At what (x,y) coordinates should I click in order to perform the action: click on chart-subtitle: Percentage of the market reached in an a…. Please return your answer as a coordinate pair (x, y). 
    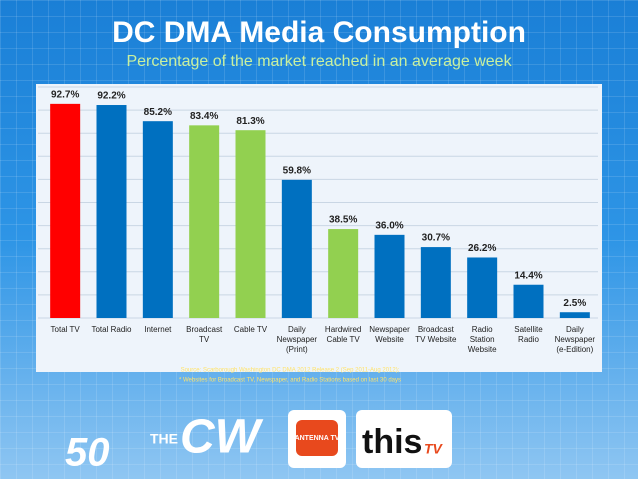
    Looking at the image, I should click on (319, 61).